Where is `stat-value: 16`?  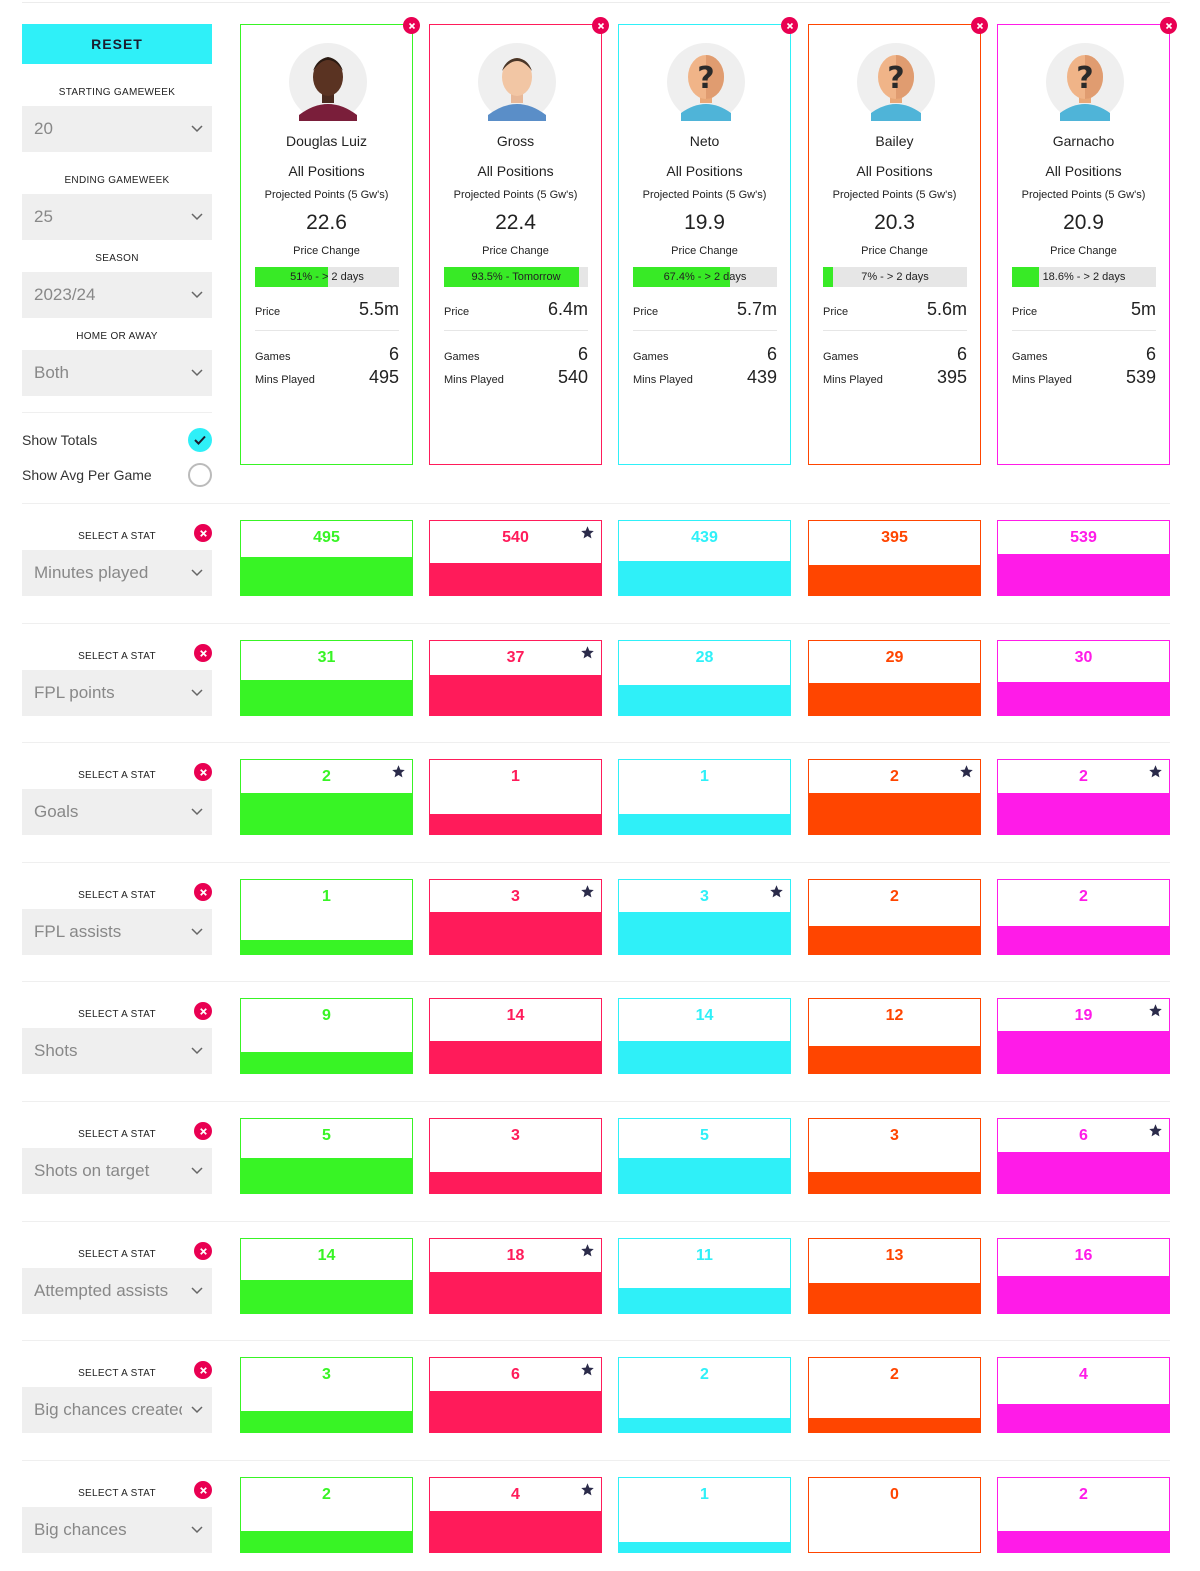
stat-value: 16 is located at coordinates (1083, 1255).